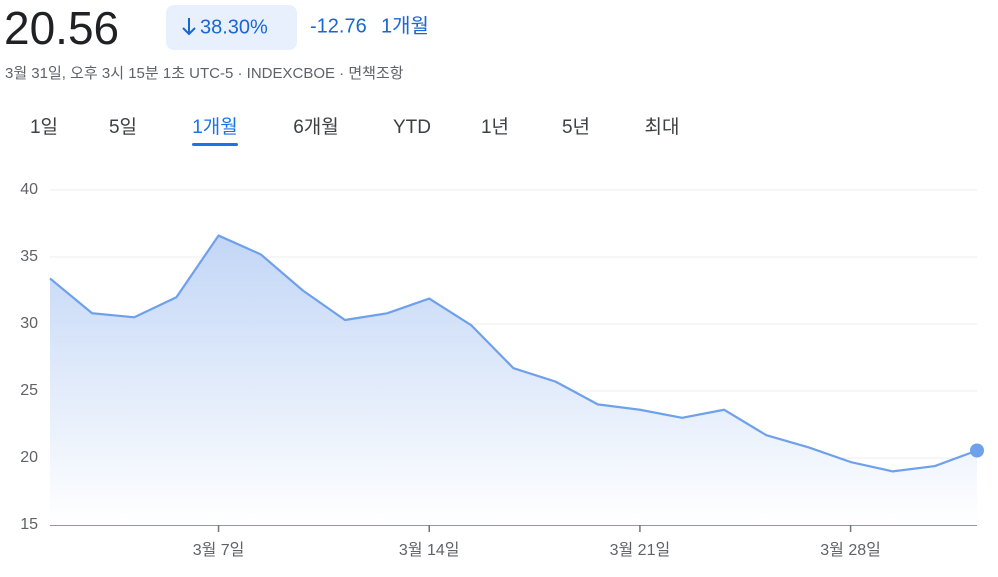 Image resolution: width=998 pixels, height=577 pixels. Describe the element at coordinates (405, 25) in the screenshot. I see `period: 1개월` at that location.